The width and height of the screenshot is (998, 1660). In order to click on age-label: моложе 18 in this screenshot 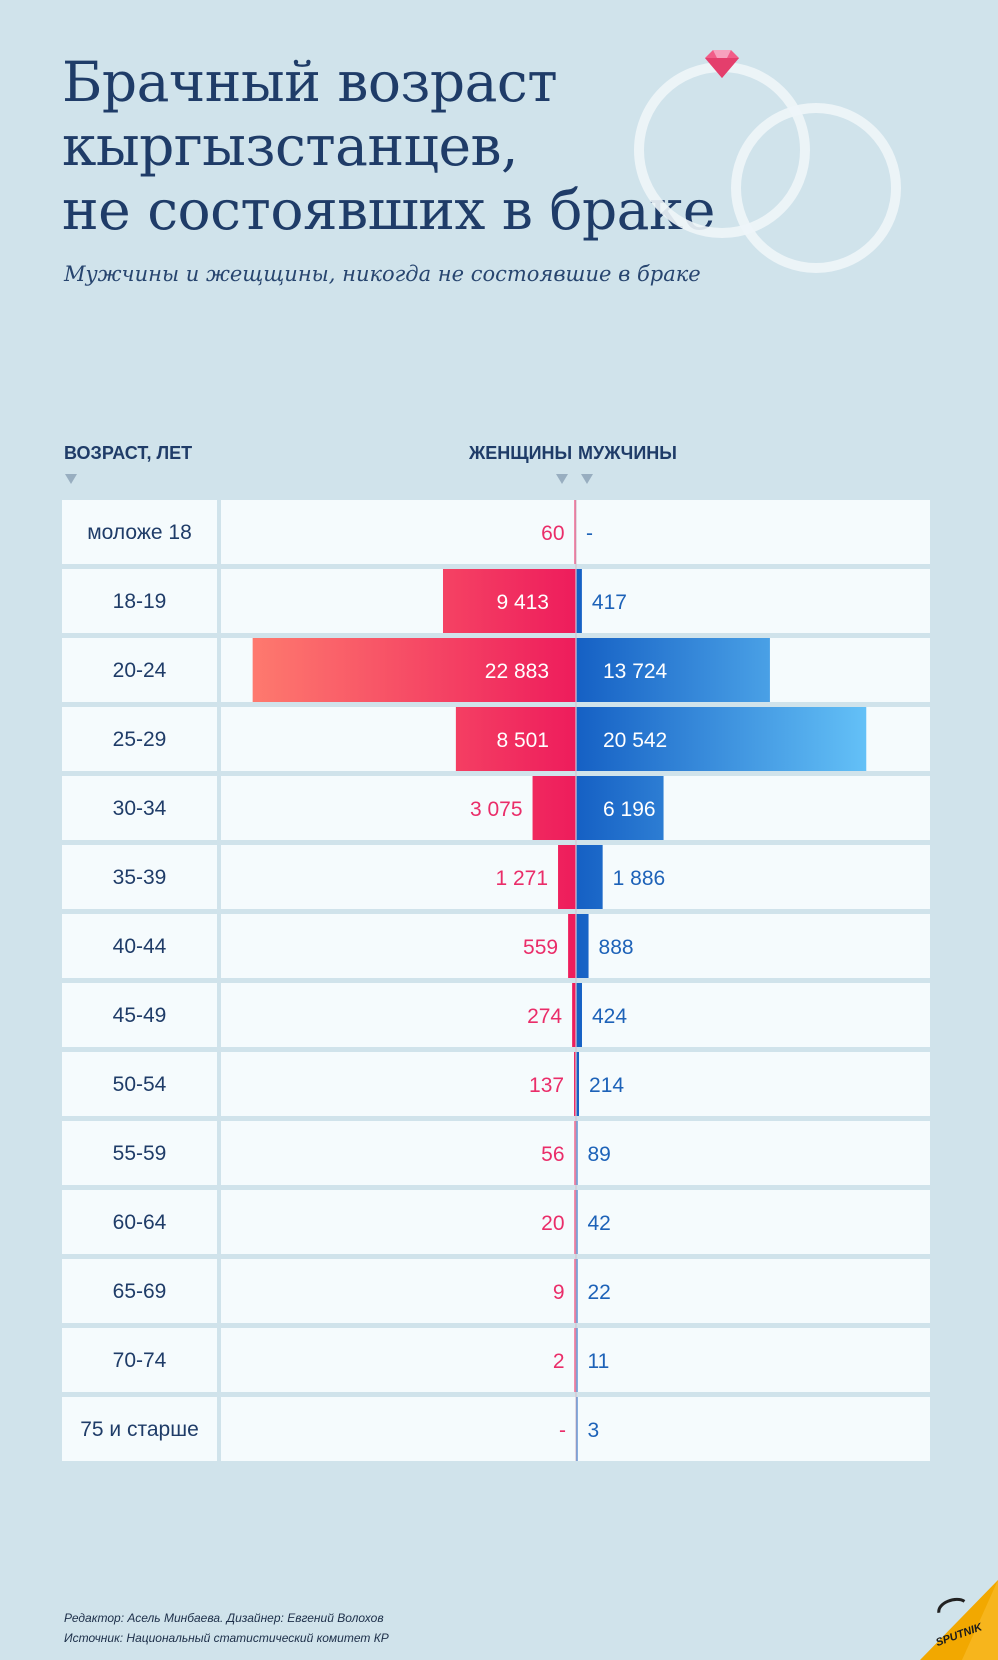, I will do `click(139, 532)`.